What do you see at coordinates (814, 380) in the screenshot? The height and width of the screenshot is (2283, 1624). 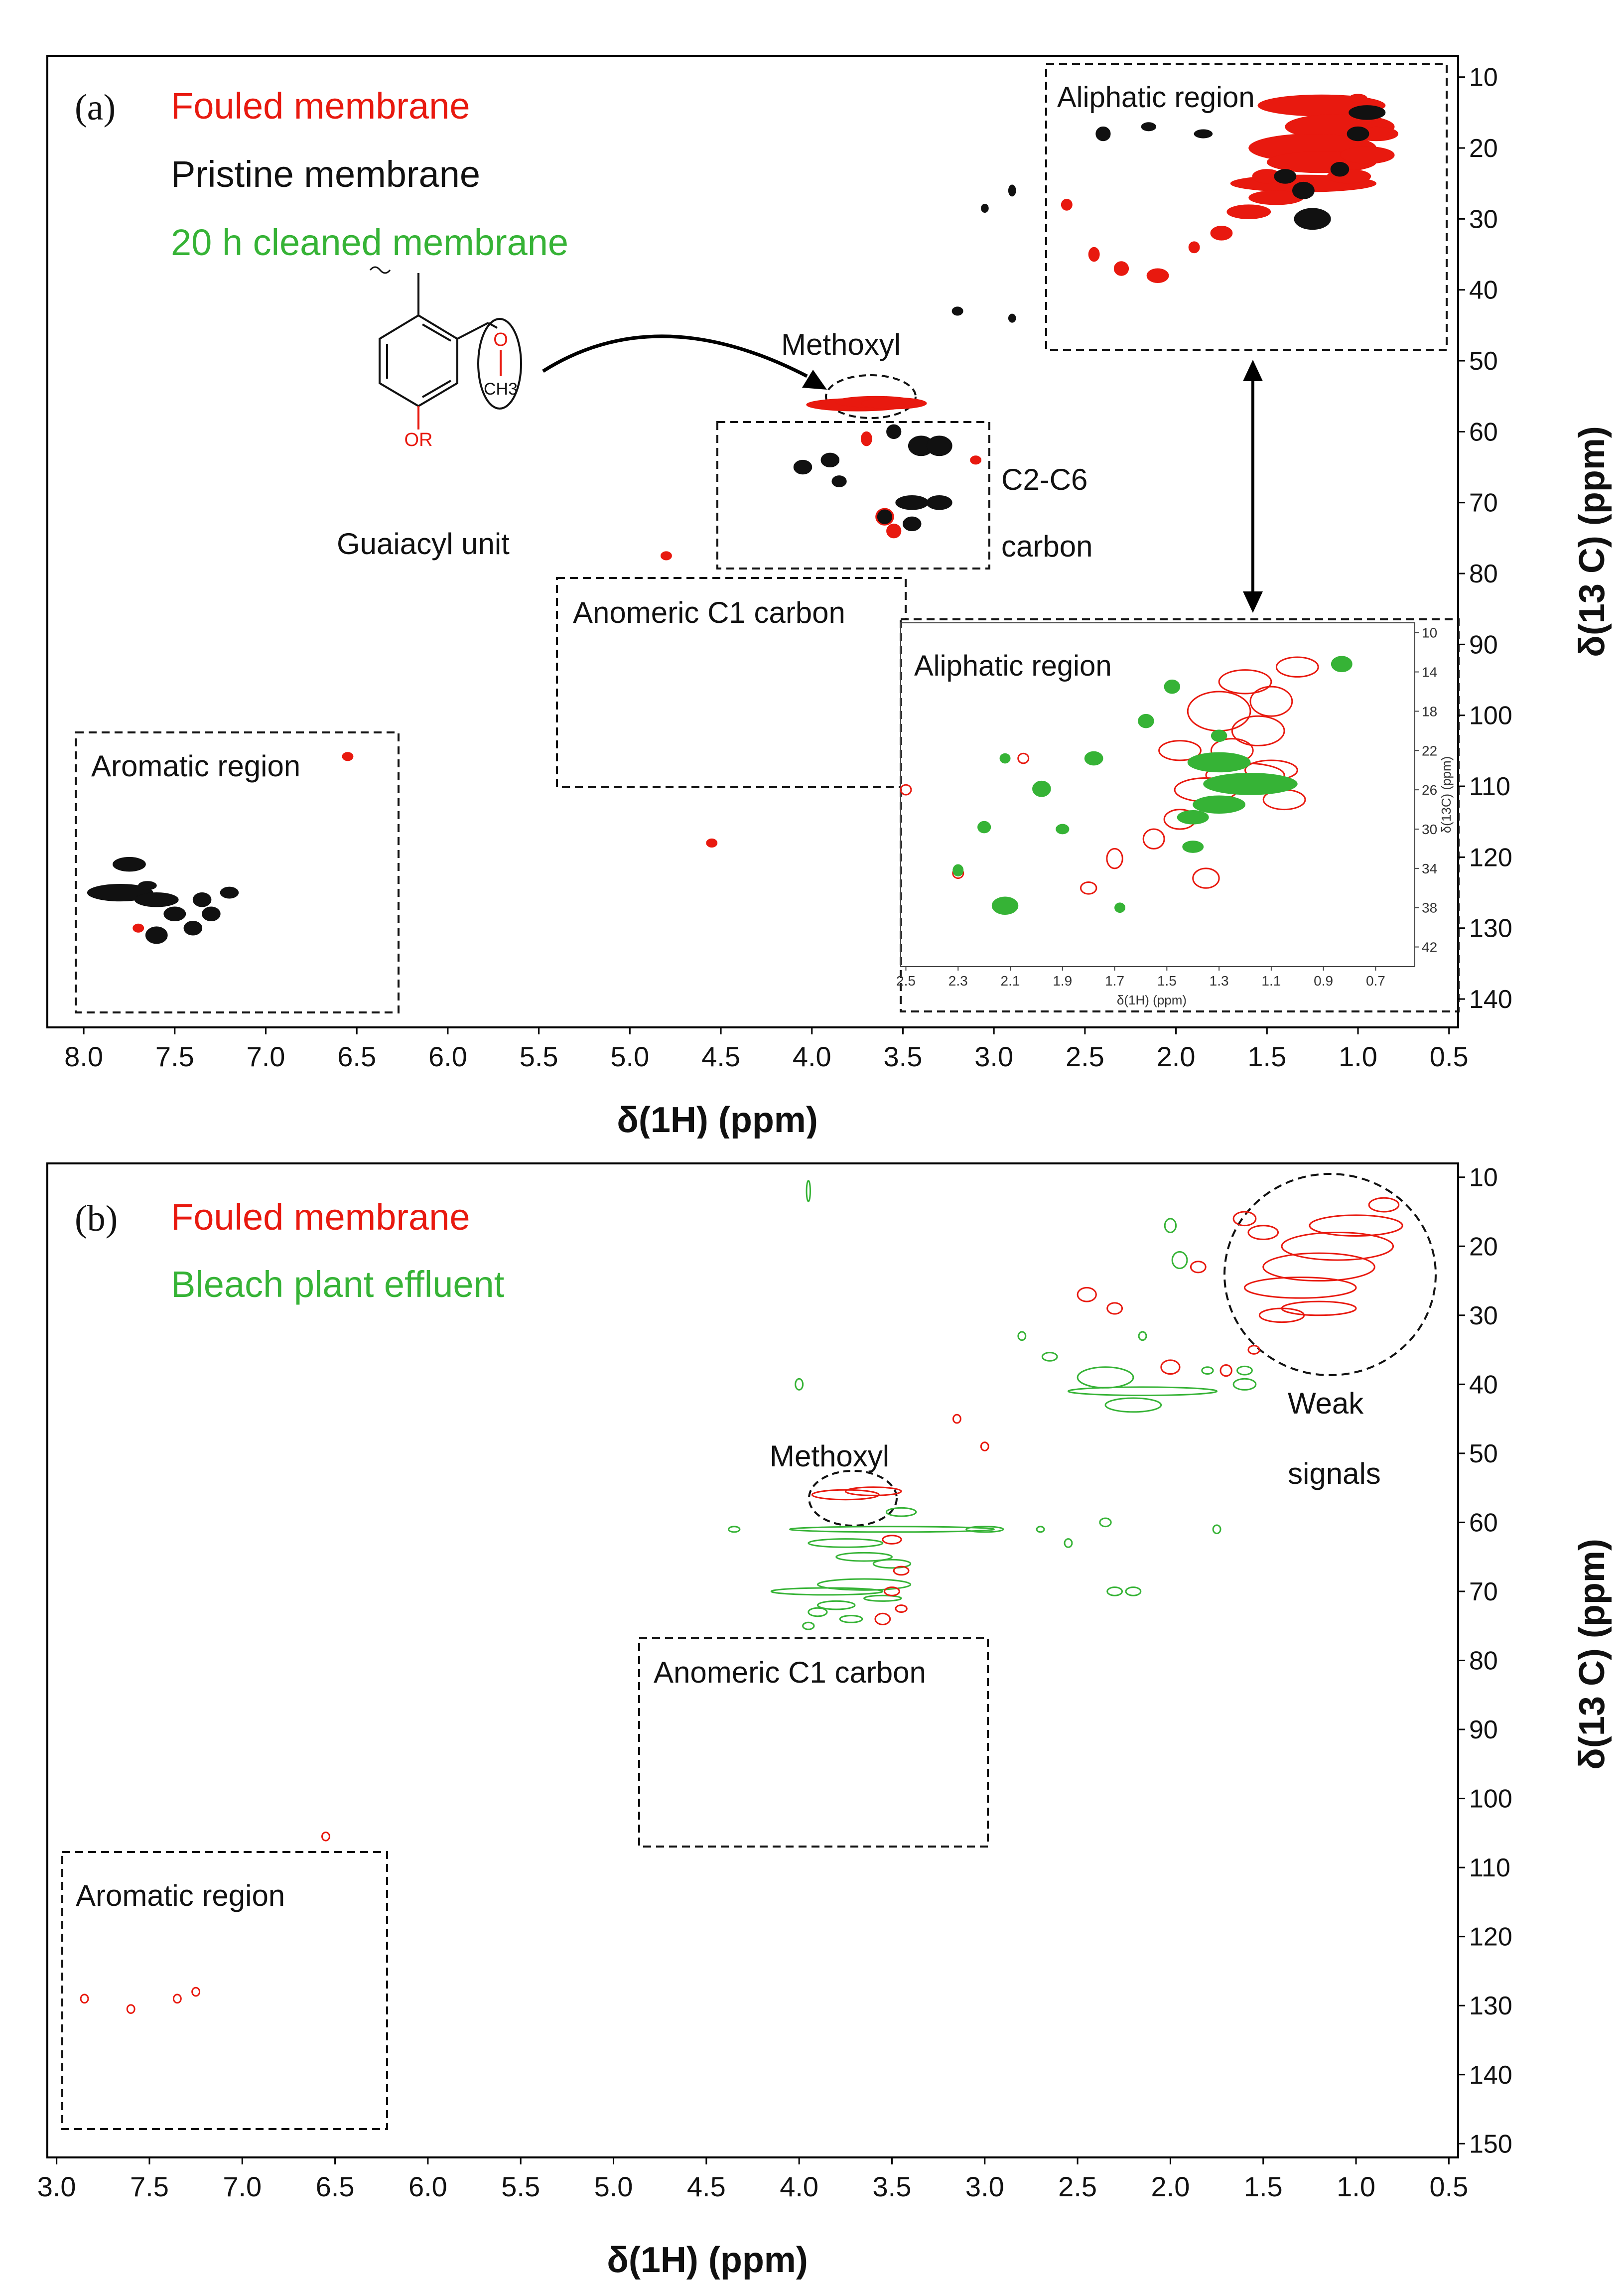 I see `guaiacyl-arrow-head` at bounding box center [814, 380].